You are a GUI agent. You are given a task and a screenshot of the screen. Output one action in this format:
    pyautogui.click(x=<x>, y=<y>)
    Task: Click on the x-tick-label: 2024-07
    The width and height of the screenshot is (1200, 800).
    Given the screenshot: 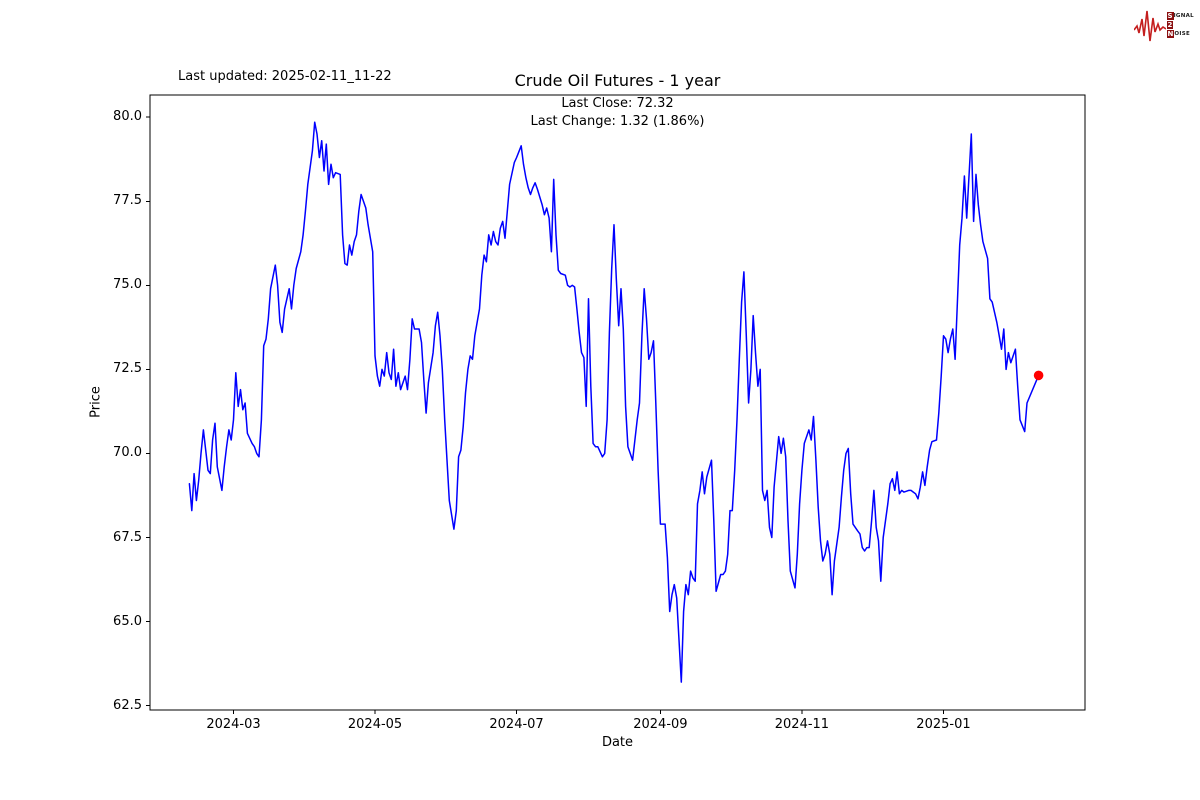 What is the action you would take?
    pyautogui.click(x=516, y=724)
    